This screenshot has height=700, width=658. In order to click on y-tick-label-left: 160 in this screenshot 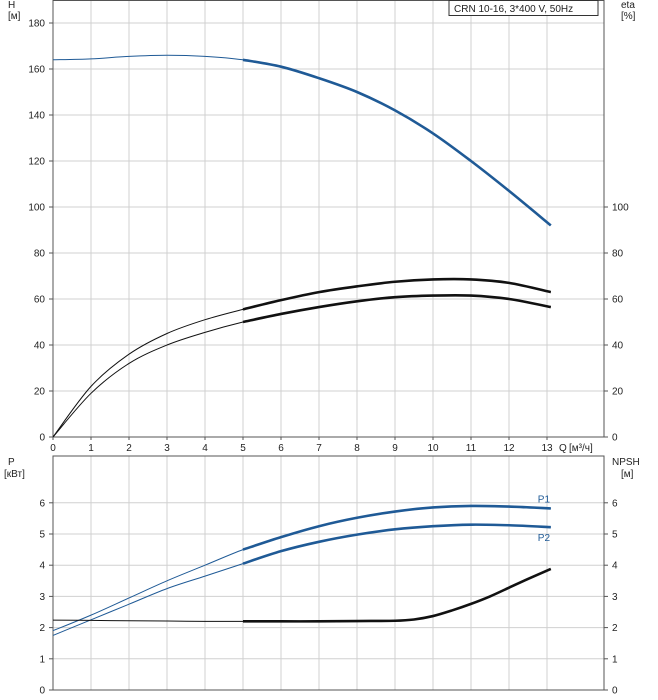, I will do `click(36, 70)`.